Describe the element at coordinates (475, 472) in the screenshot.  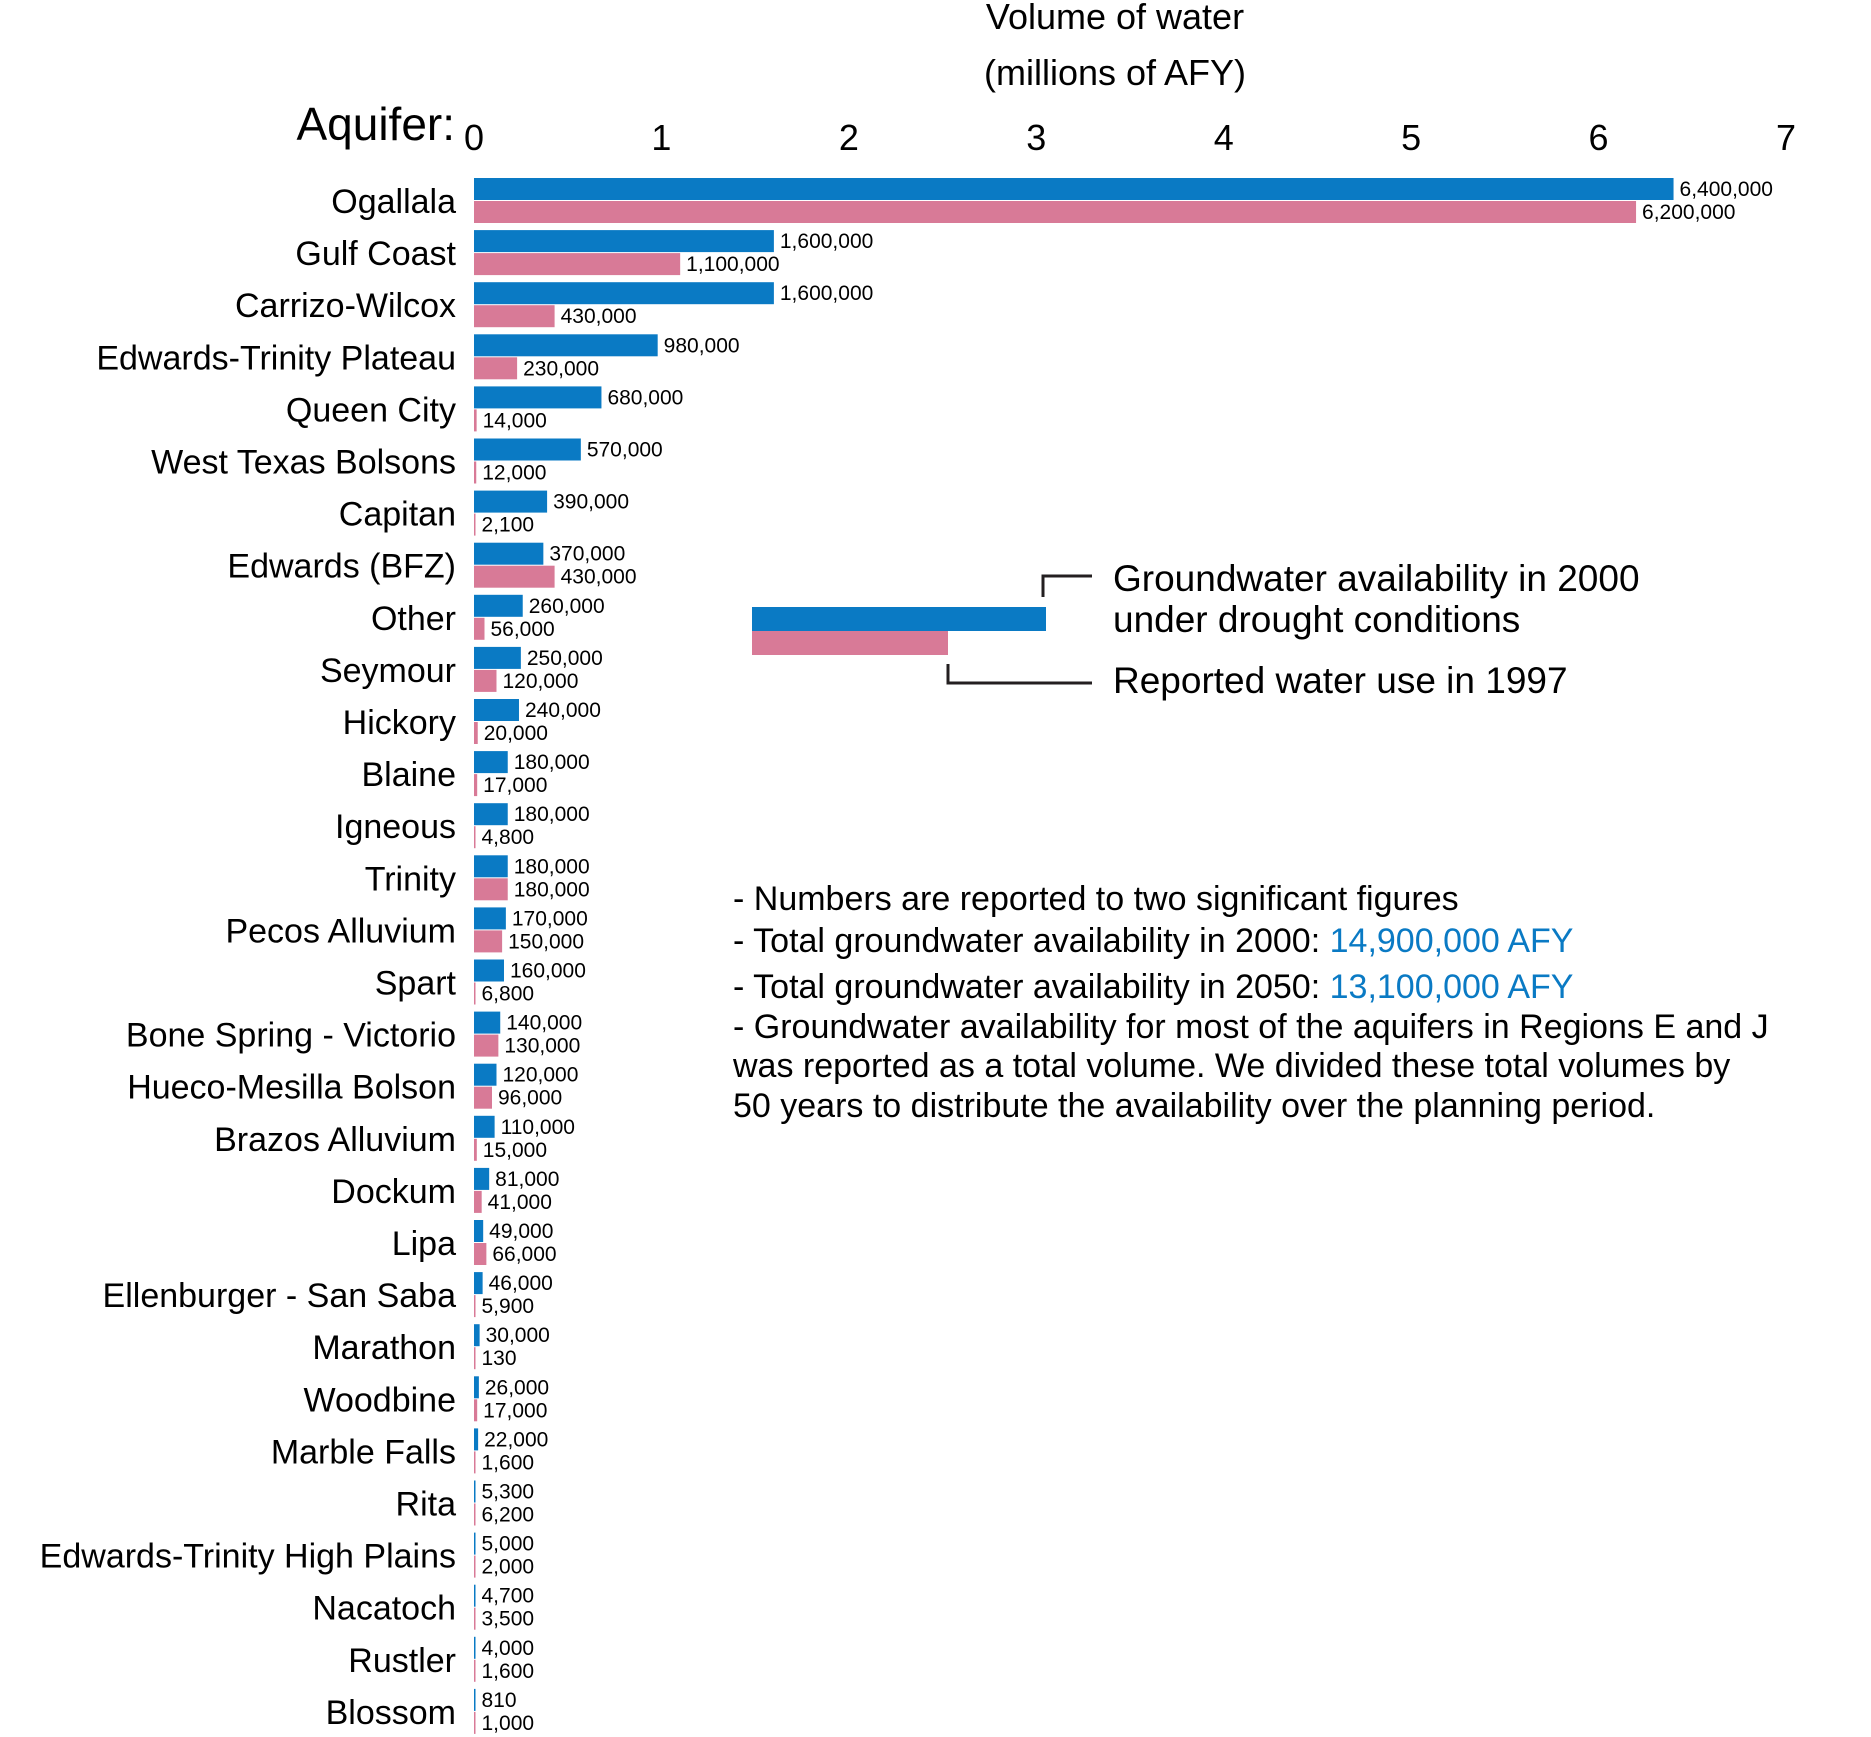
I see `bar-water-use-1997-west-texas-bolsons` at that location.